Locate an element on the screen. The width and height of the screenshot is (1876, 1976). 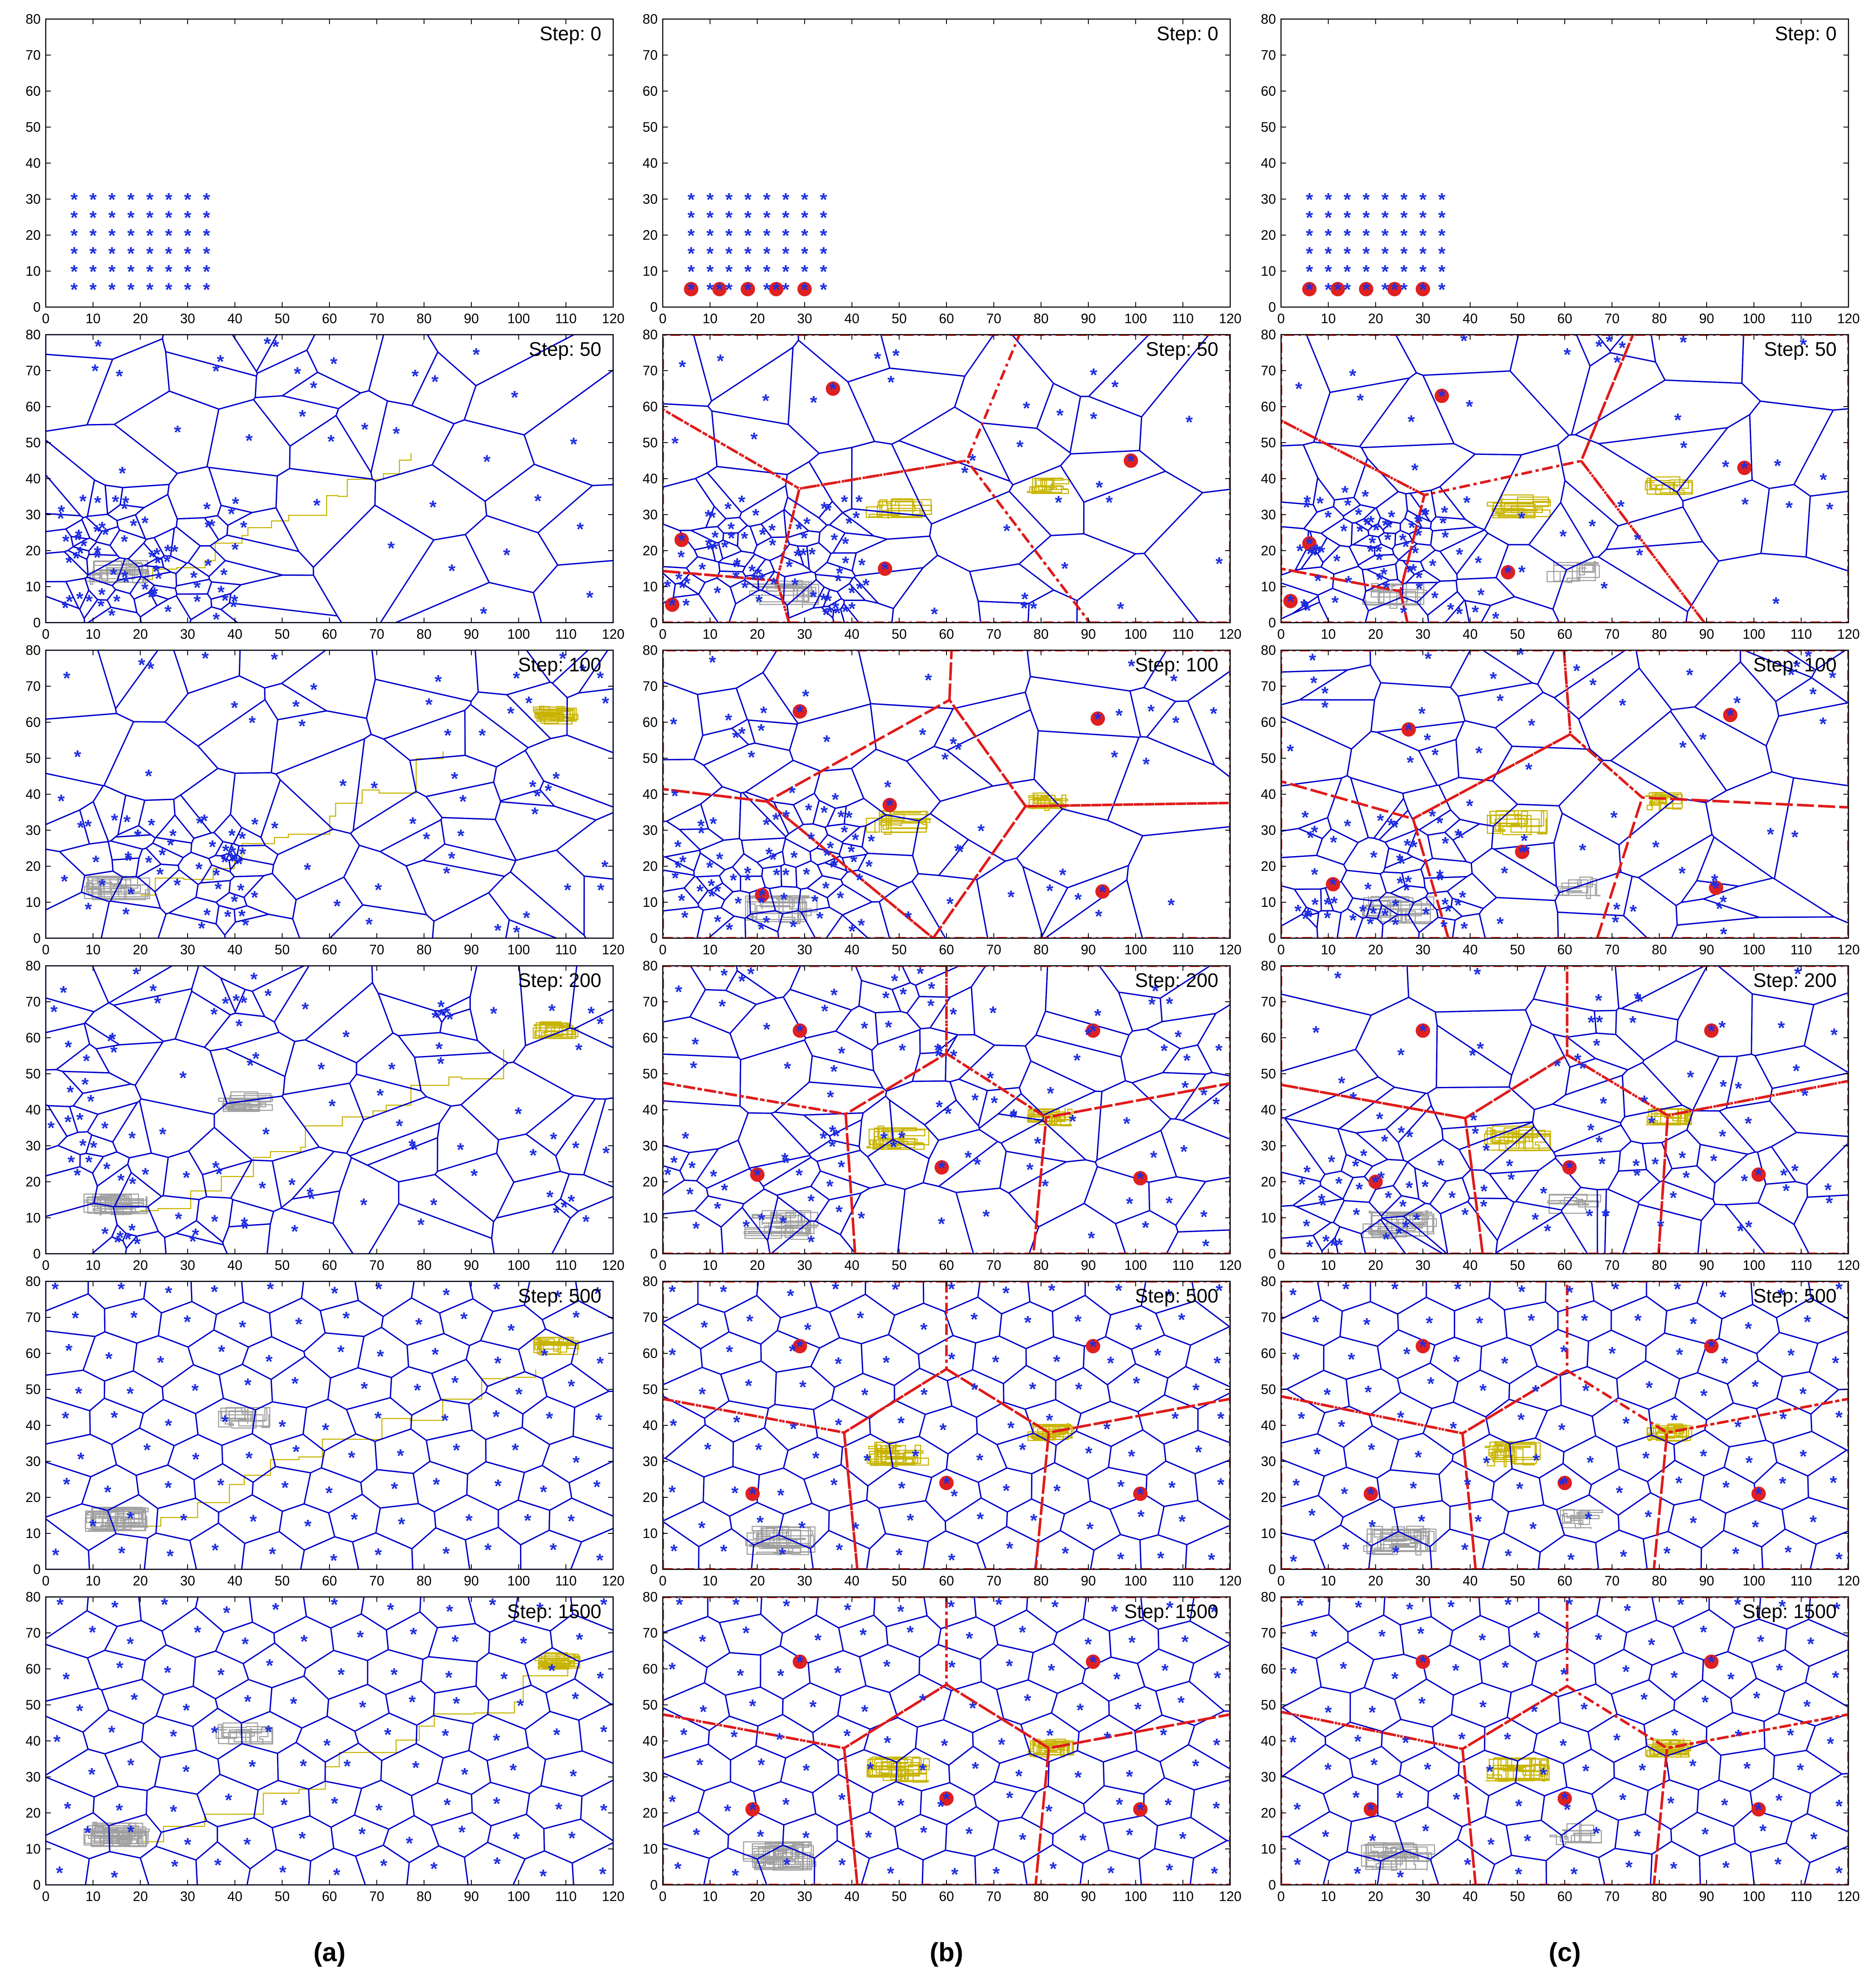
x-tick-label: 120 is located at coordinates (1230, 1896).